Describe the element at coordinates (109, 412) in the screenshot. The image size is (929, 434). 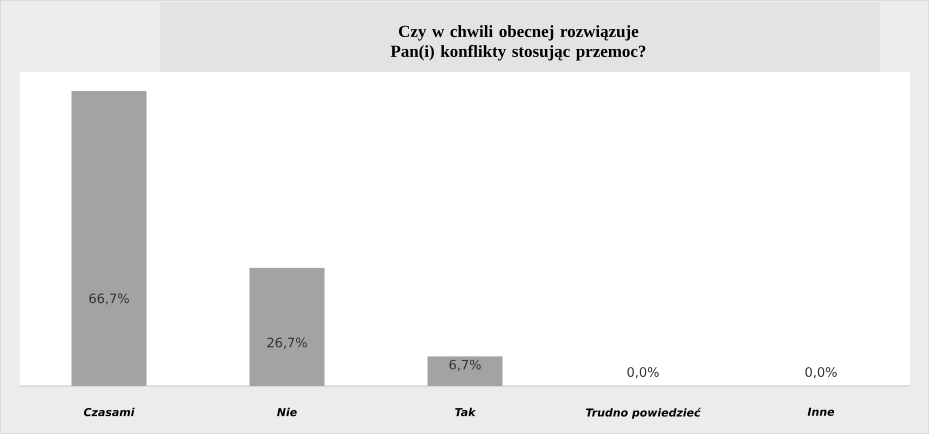
I see `x-tick-label: Czasami` at that location.